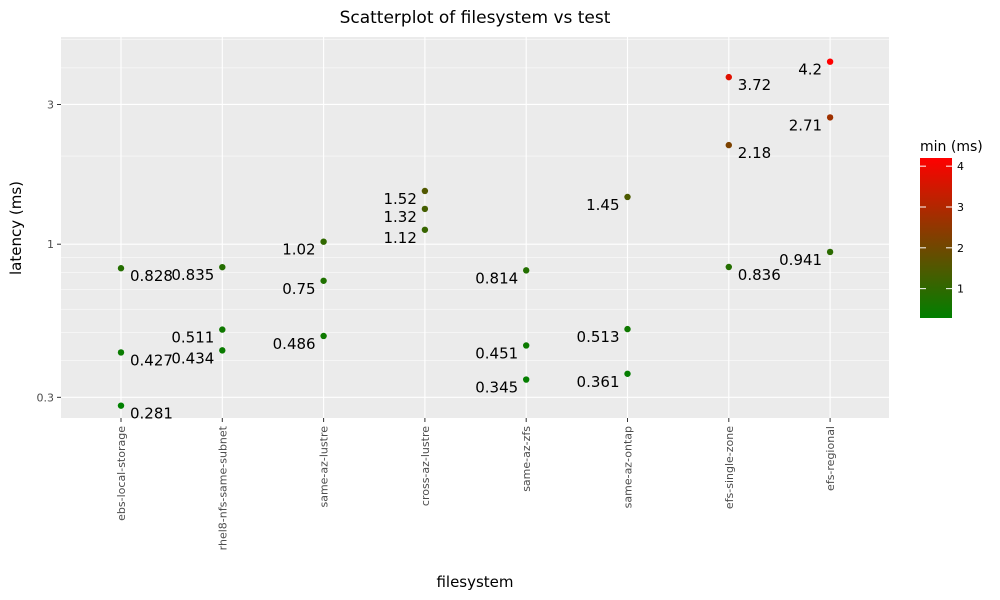 This screenshot has height=600, width=1000. What do you see at coordinates (754, 85) in the screenshot?
I see `data-label: 3.72` at bounding box center [754, 85].